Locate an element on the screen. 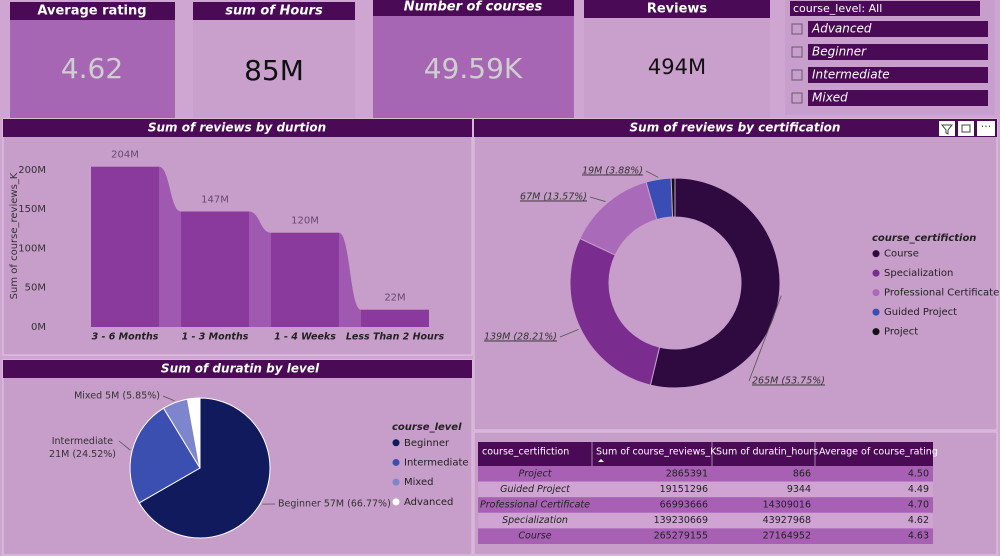 The image size is (1000, 556). card-title: Average rating is located at coordinates (91, 11).